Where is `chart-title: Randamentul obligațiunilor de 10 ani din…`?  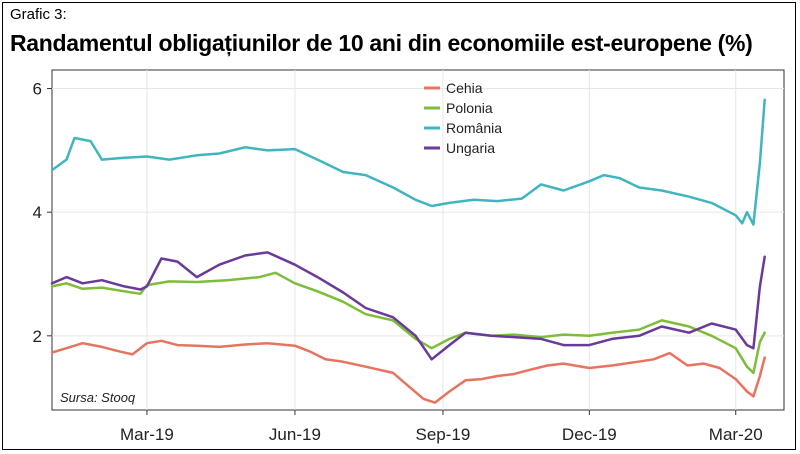 chart-title: Randamentul obligațiunilor de 10 ani din… is located at coordinates (381, 43).